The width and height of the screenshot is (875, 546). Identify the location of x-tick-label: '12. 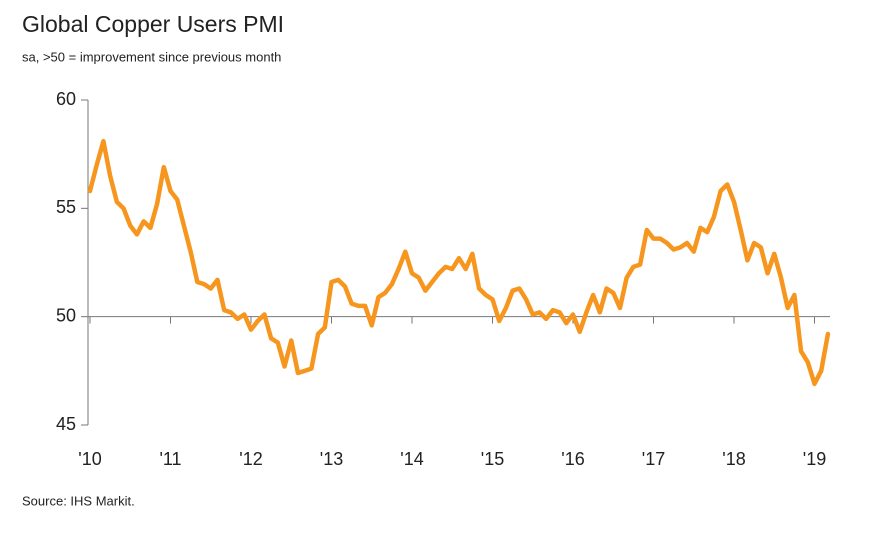
(250, 459).